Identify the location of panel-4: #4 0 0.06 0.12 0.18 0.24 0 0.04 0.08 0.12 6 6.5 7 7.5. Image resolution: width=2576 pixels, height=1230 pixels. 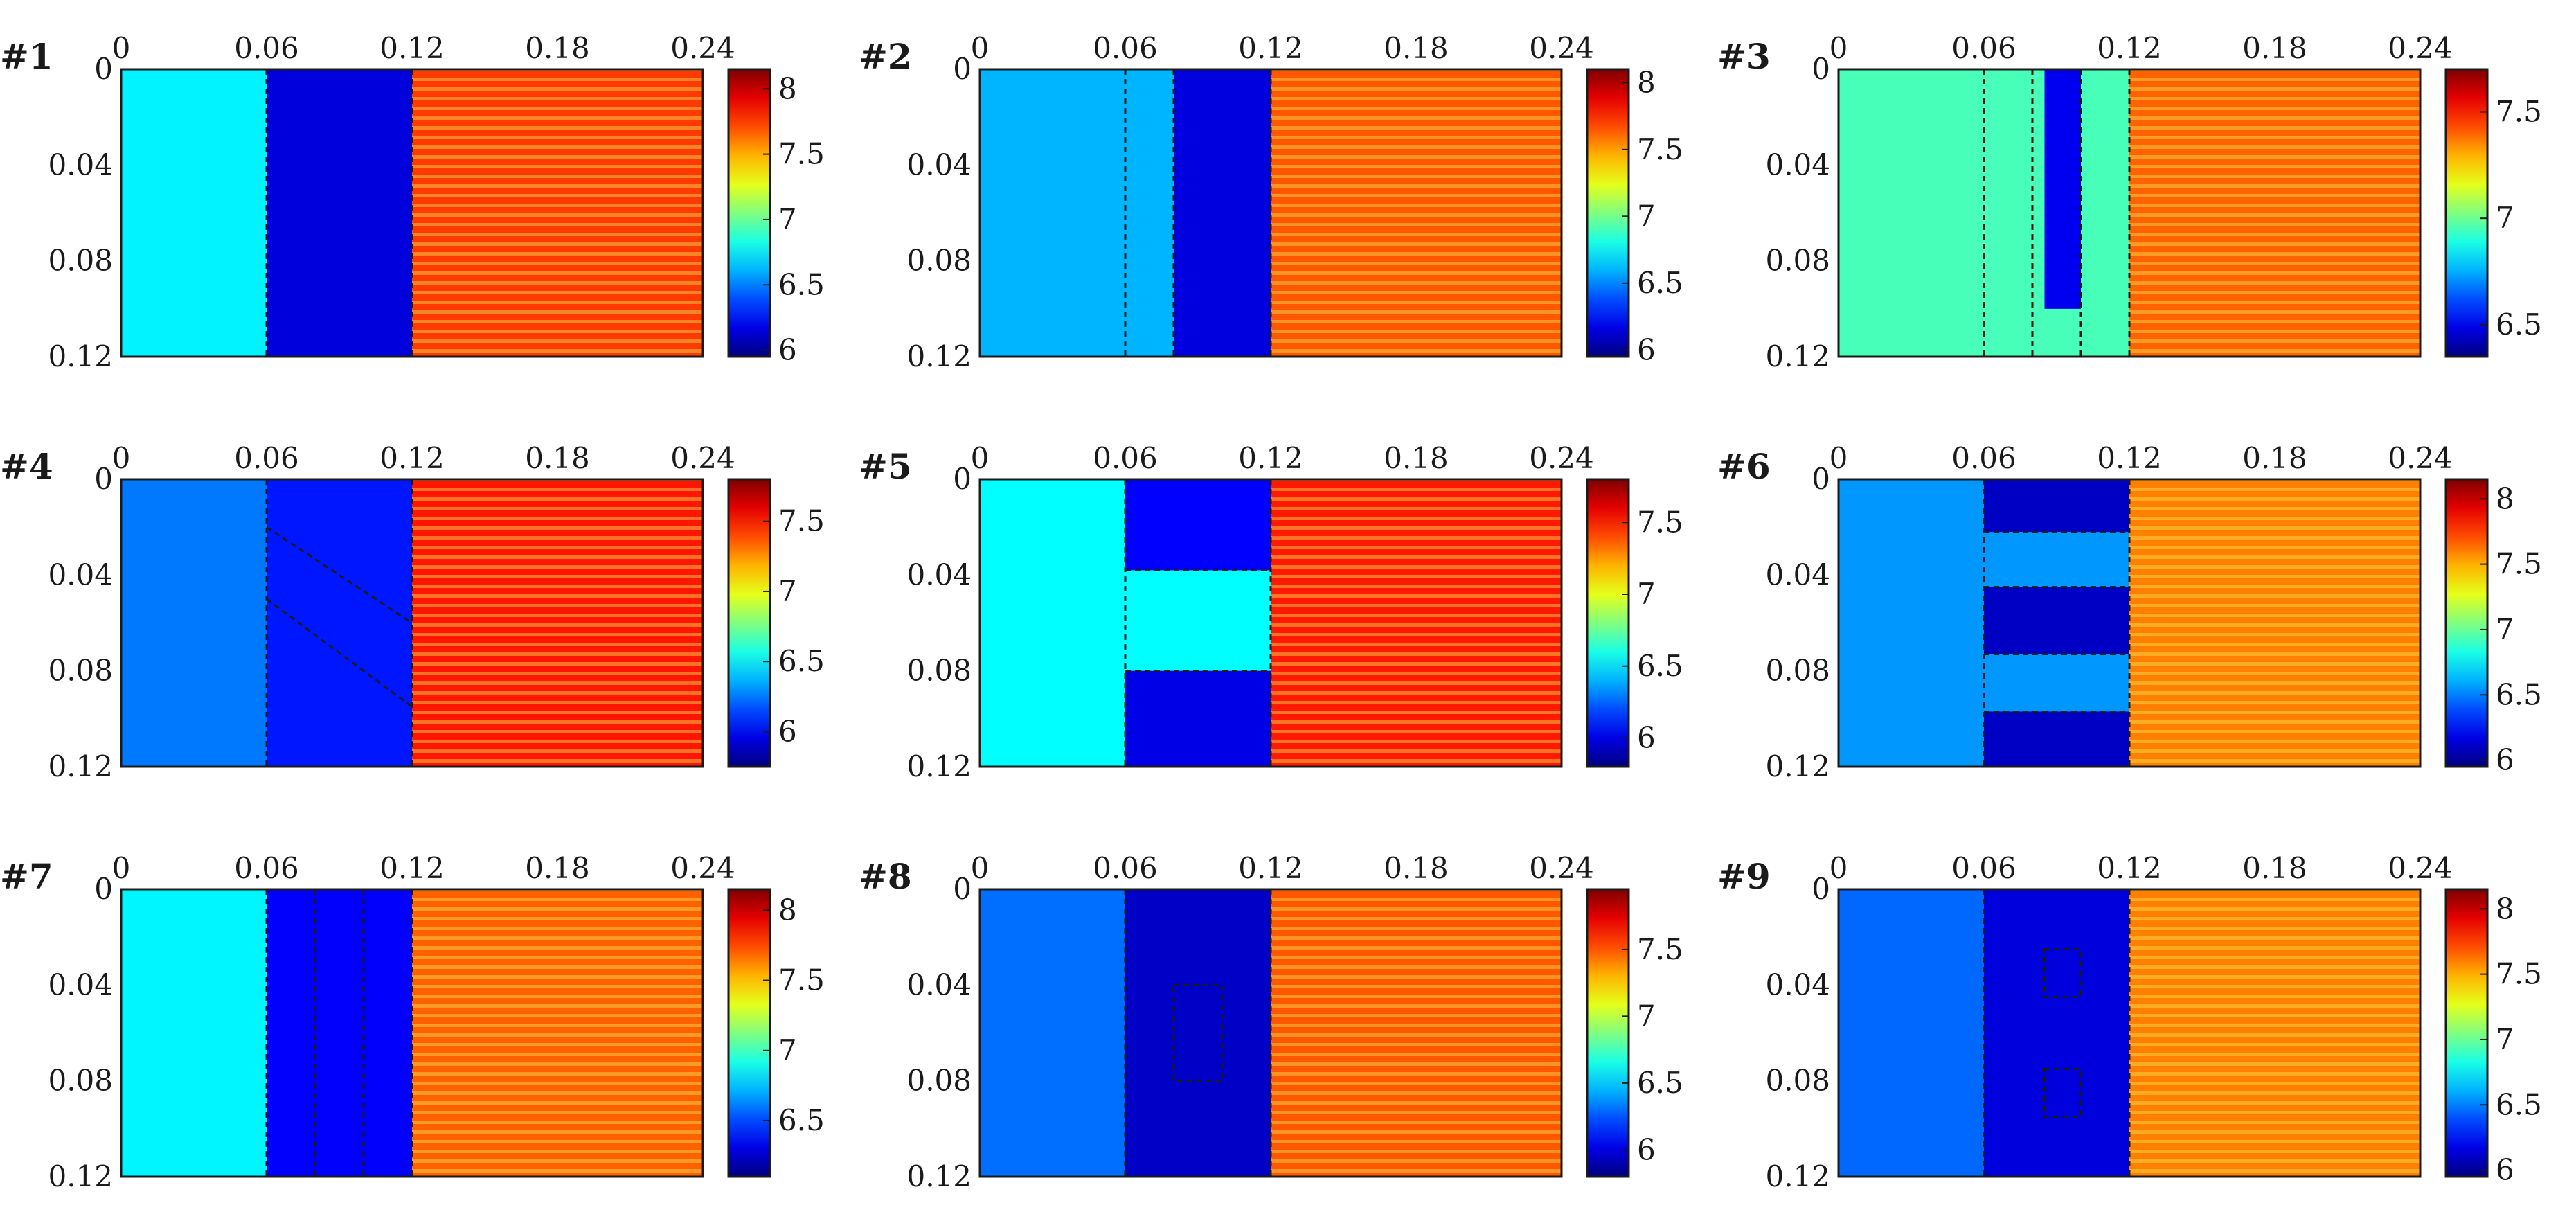
(429, 615).